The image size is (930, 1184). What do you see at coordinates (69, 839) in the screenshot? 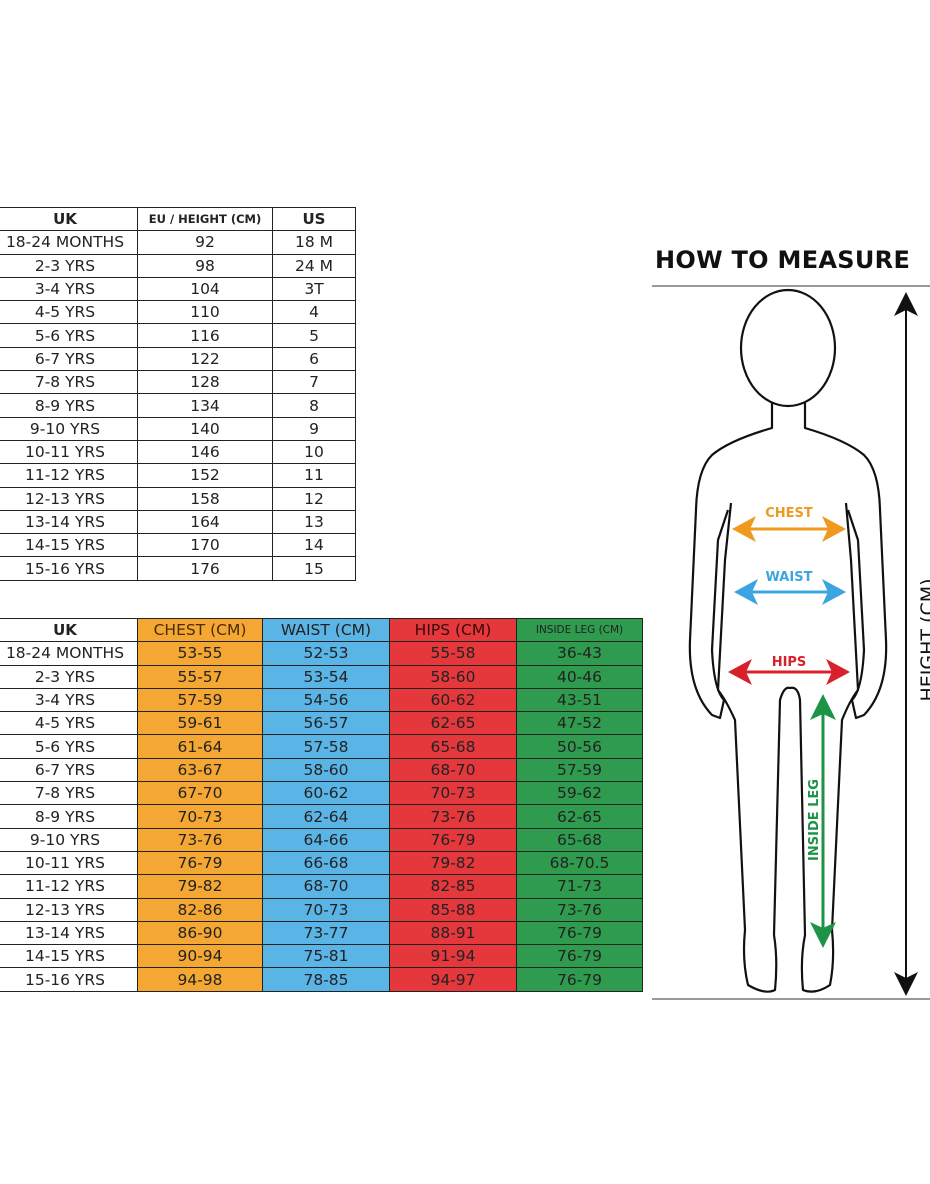
I see `table-cell: 9-10 YRS` at bounding box center [69, 839].